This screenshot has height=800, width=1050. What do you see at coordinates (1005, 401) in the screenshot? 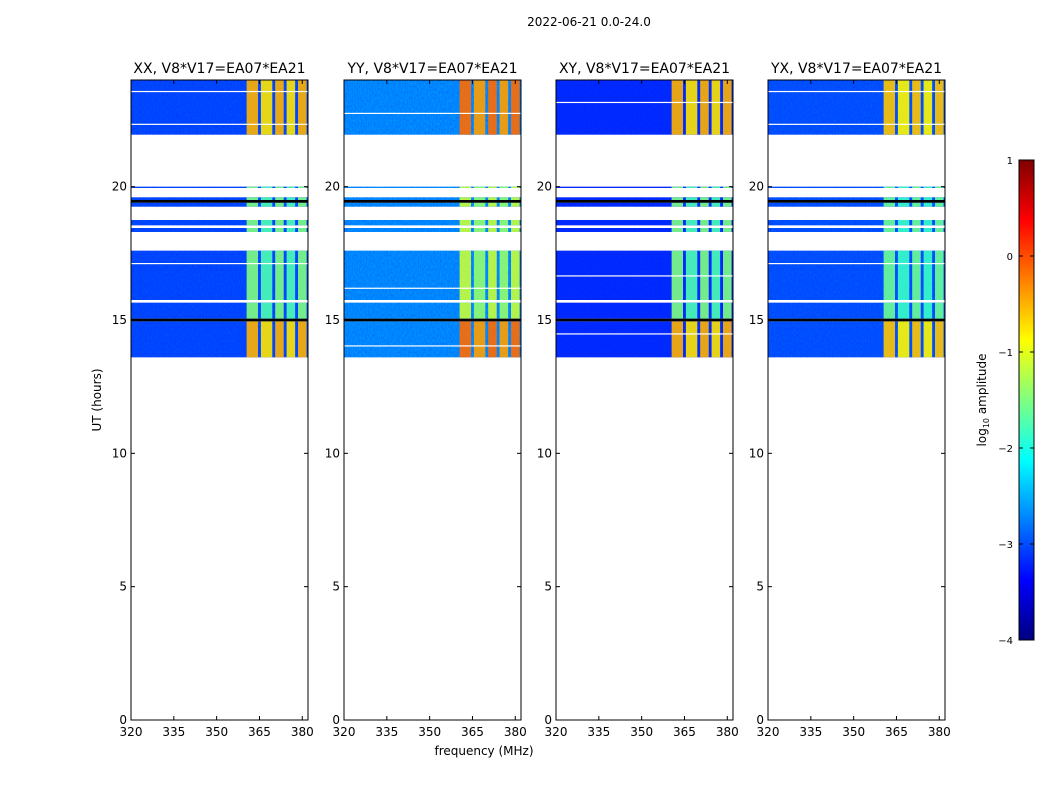
I see `colorbar: 1 0 −1 −2 −3 −4 log10 amplitude` at bounding box center [1005, 401].